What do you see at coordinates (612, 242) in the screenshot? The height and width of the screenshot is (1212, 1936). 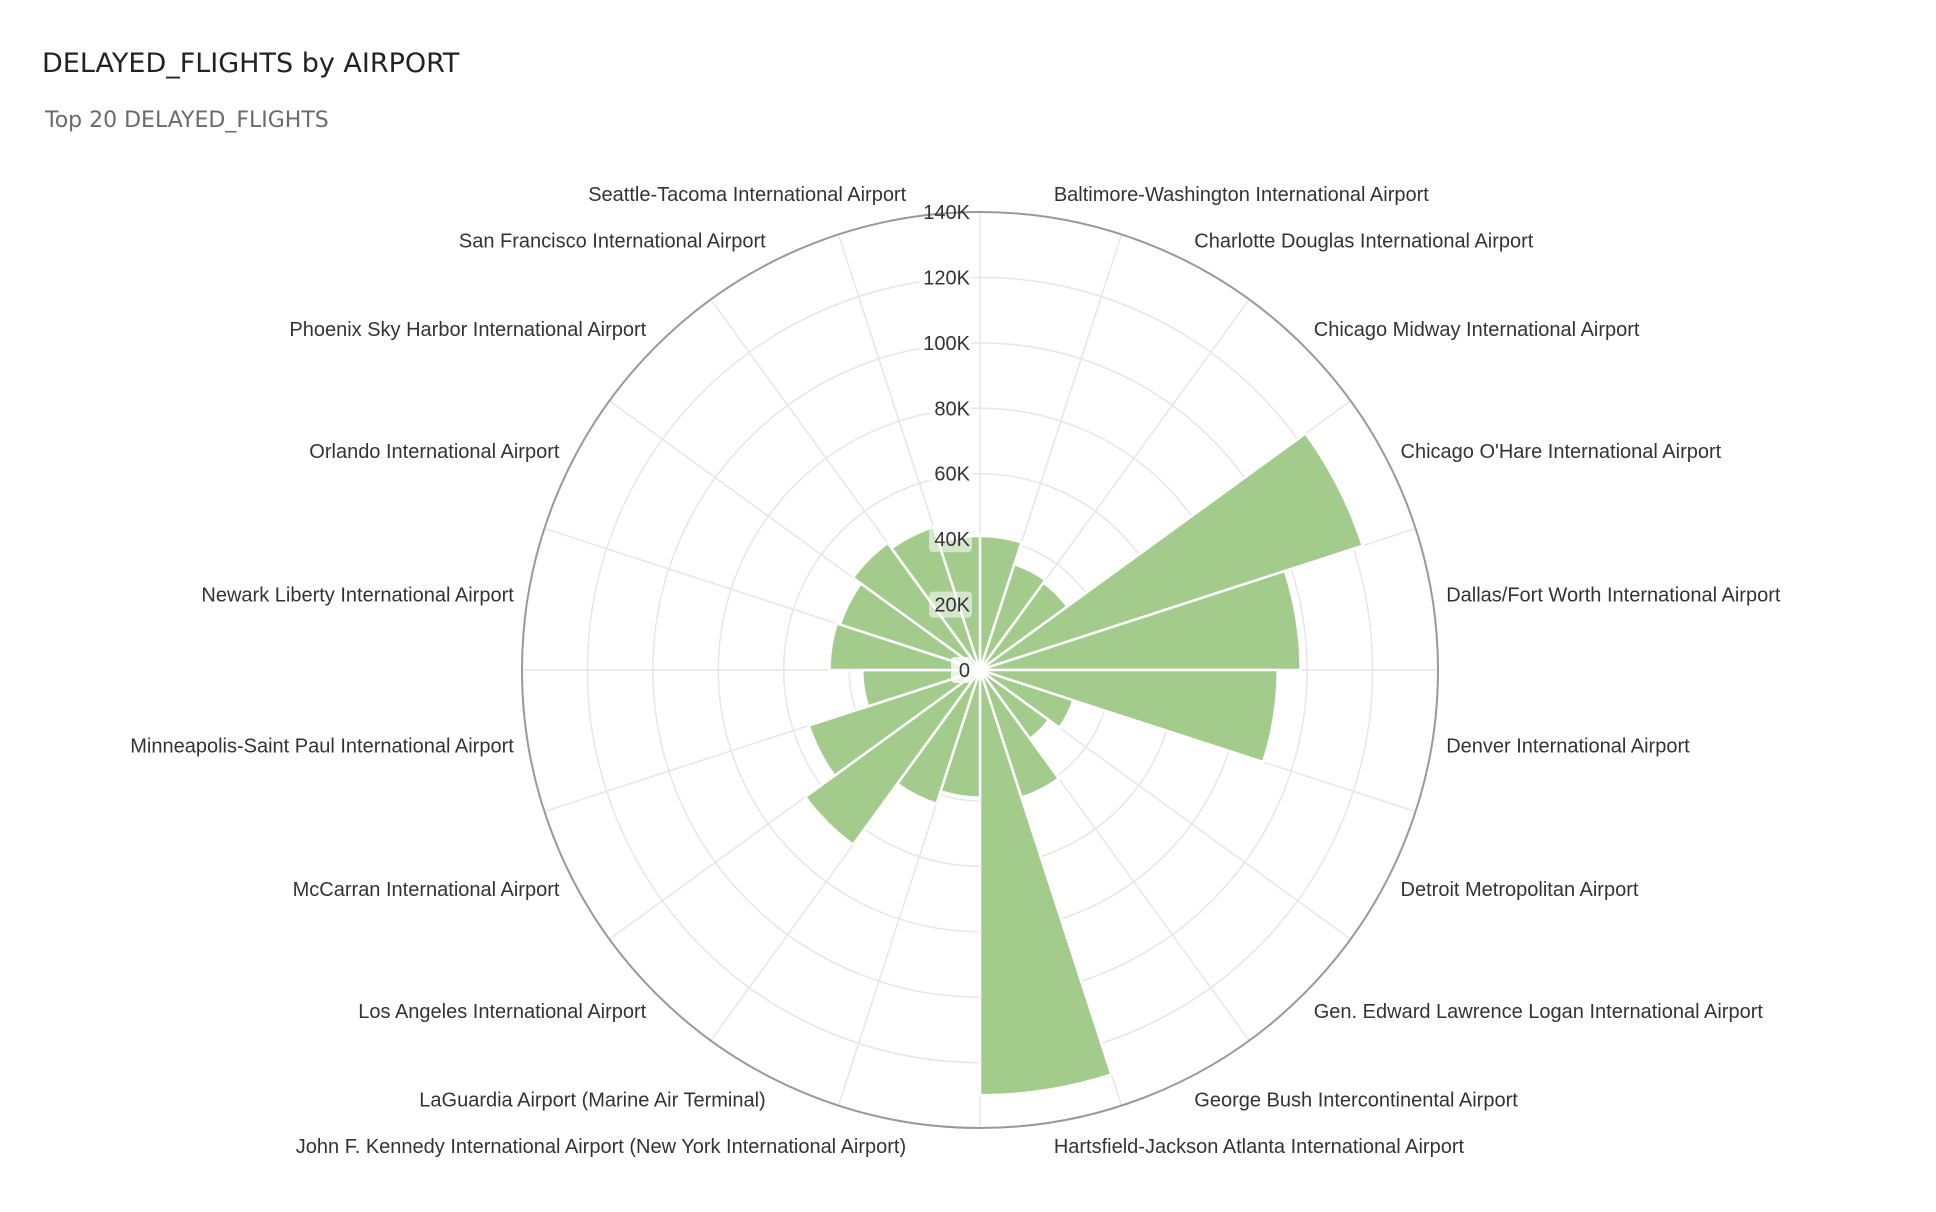 I see `category-label: San Francisco International Airport` at bounding box center [612, 242].